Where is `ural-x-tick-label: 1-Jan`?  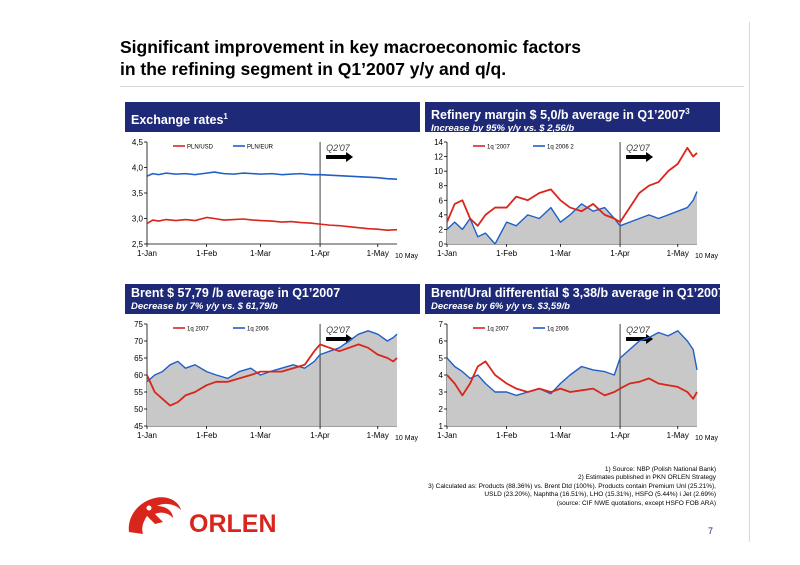
ural-x-tick-label: 1-Jan is located at coordinates (447, 435).